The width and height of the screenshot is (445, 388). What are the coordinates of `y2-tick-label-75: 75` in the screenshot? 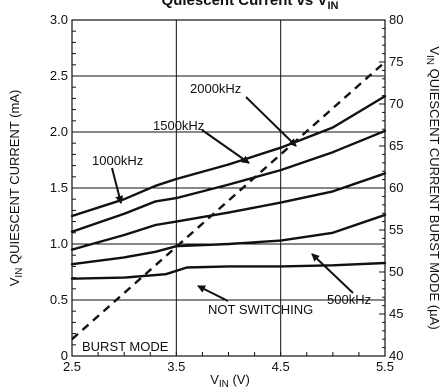 It's located at (396, 61).